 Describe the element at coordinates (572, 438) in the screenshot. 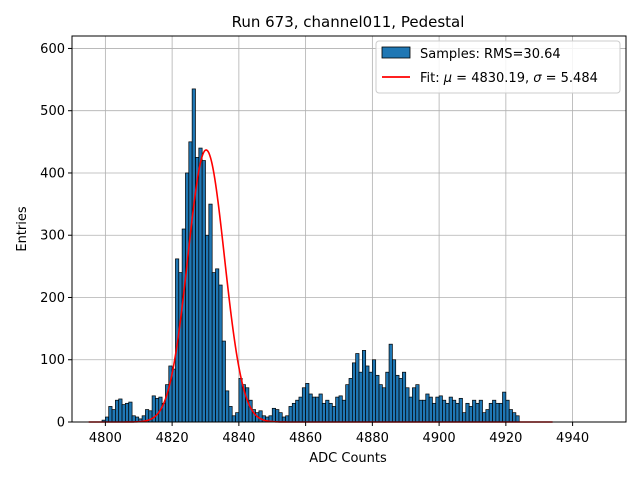

I see `x-tick-label: 4940` at that location.